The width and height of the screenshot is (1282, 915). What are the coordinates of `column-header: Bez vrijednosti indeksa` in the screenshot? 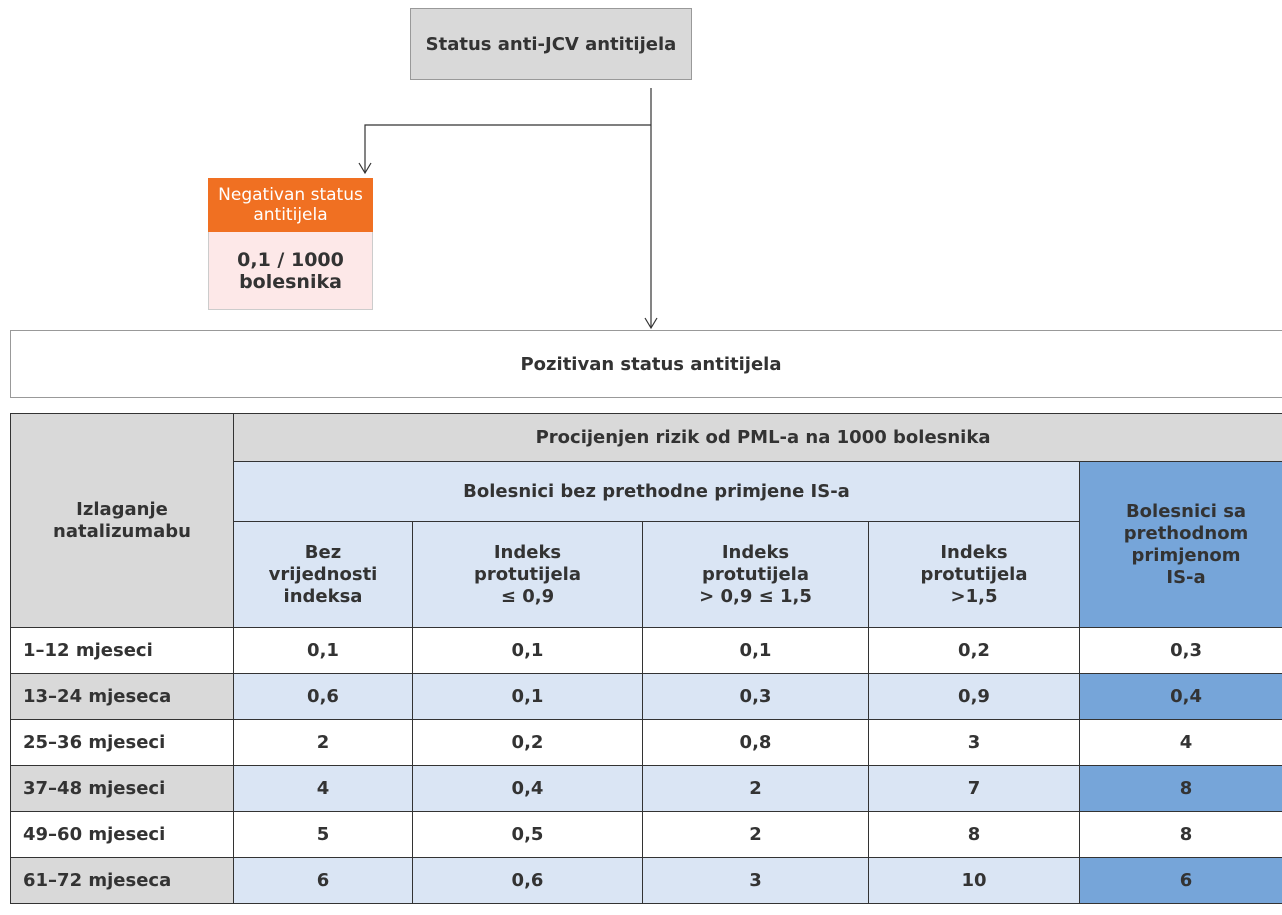 It's located at (323, 574).